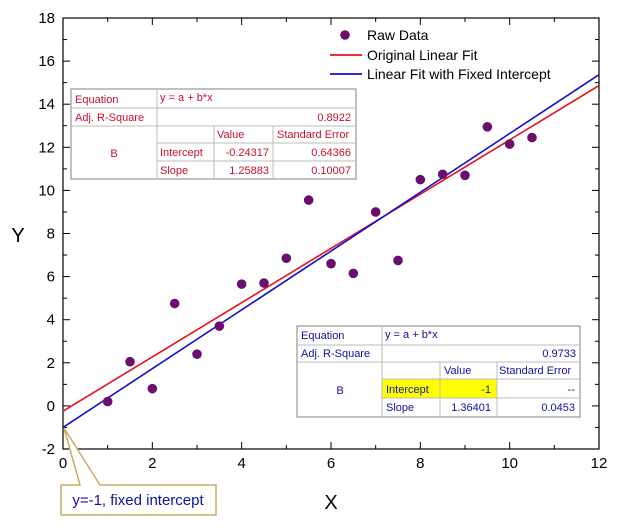 The width and height of the screenshot is (618, 528). I want to click on y-tick-label: 12, so click(46, 147).